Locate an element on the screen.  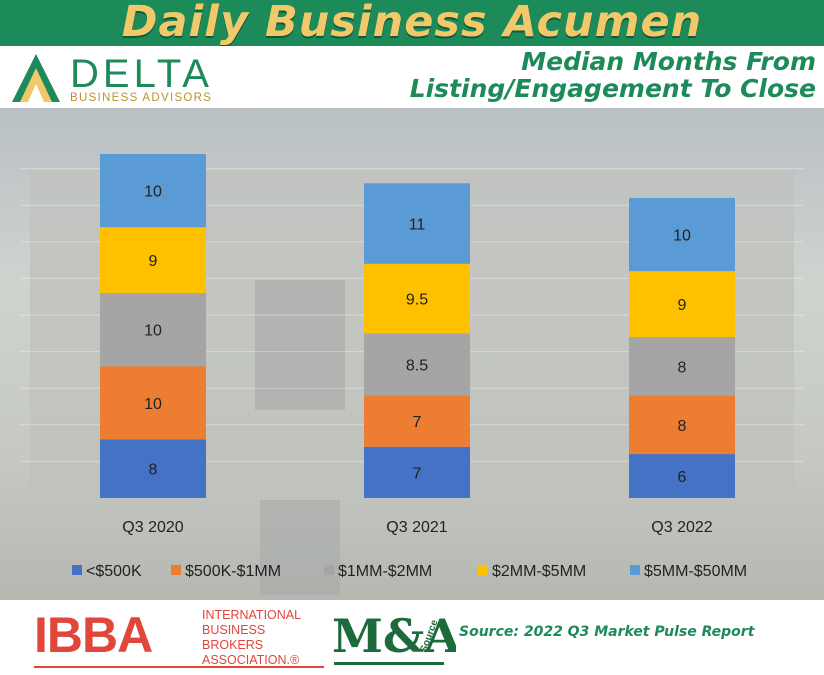
ibba-line-1: INTERNATIONAL is located at coordinates (252, 615).